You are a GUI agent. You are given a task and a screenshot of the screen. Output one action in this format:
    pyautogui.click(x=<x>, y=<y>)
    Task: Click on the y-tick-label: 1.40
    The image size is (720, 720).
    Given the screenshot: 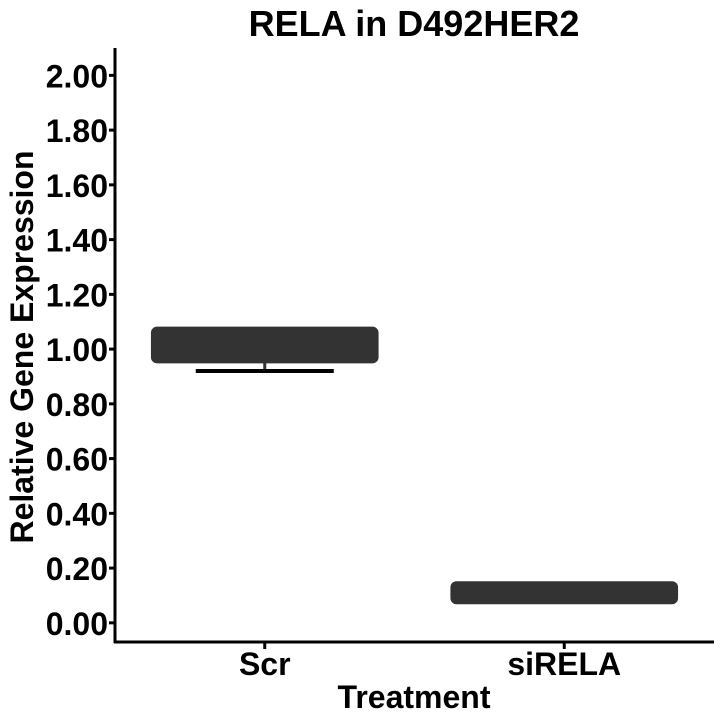 What is the action you would take?
    pyautogui.click(x=77, y=241)
    